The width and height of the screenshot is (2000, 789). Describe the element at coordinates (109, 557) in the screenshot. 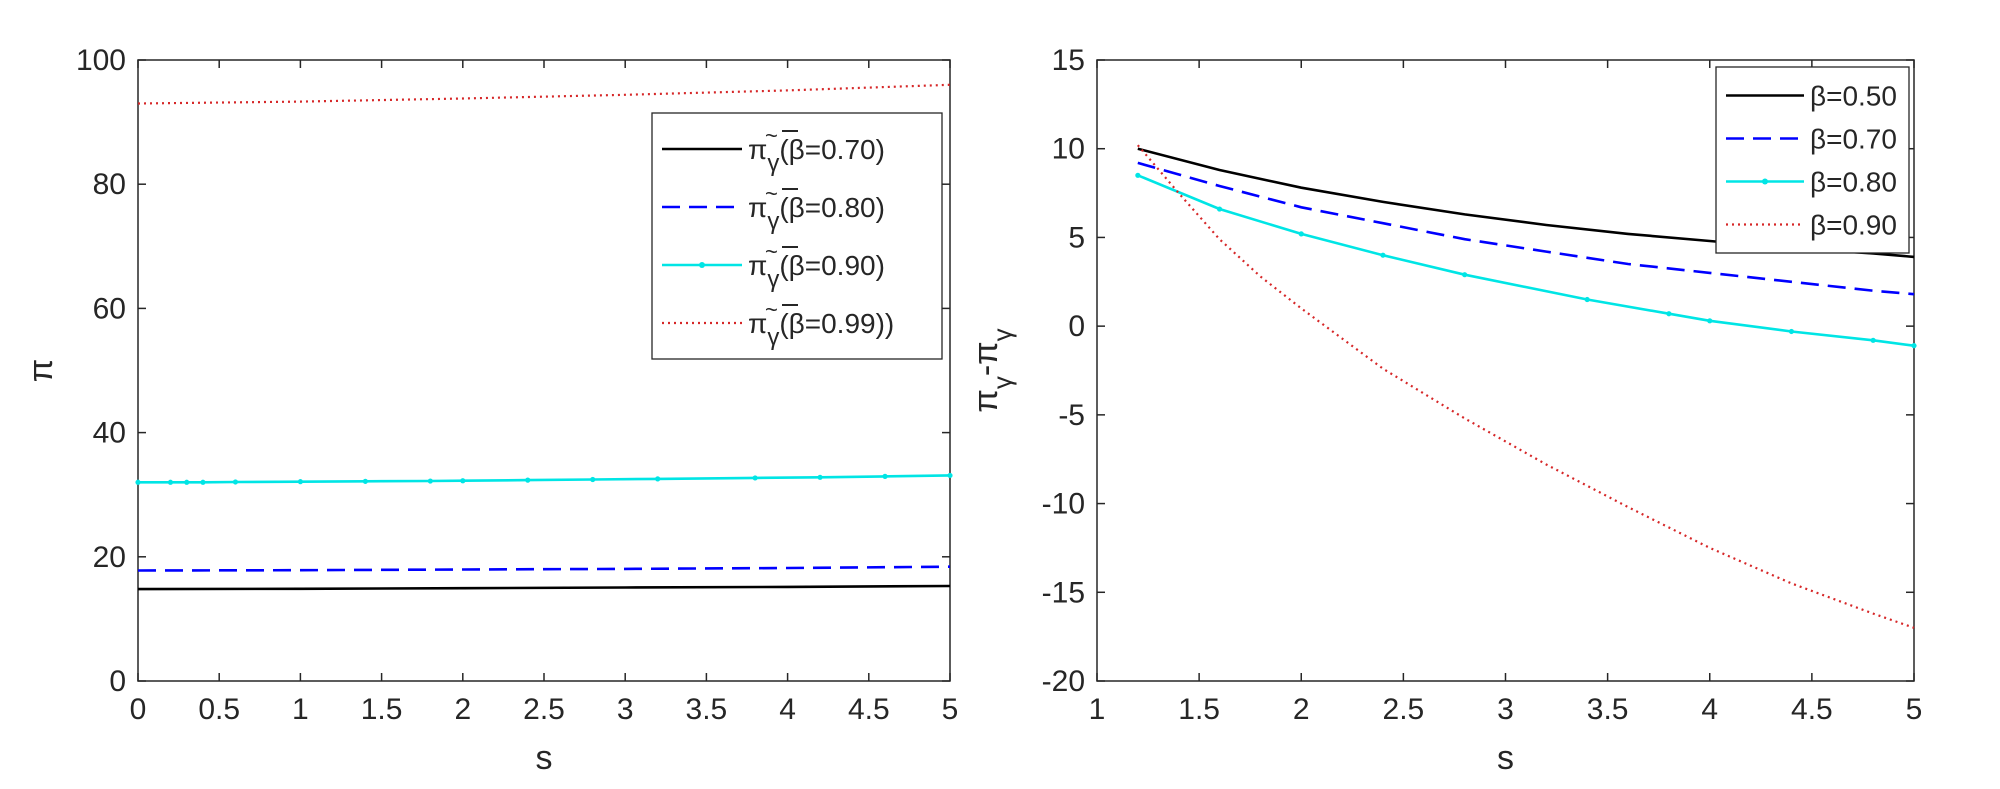

I see `y-tick-label: 20` at that location.